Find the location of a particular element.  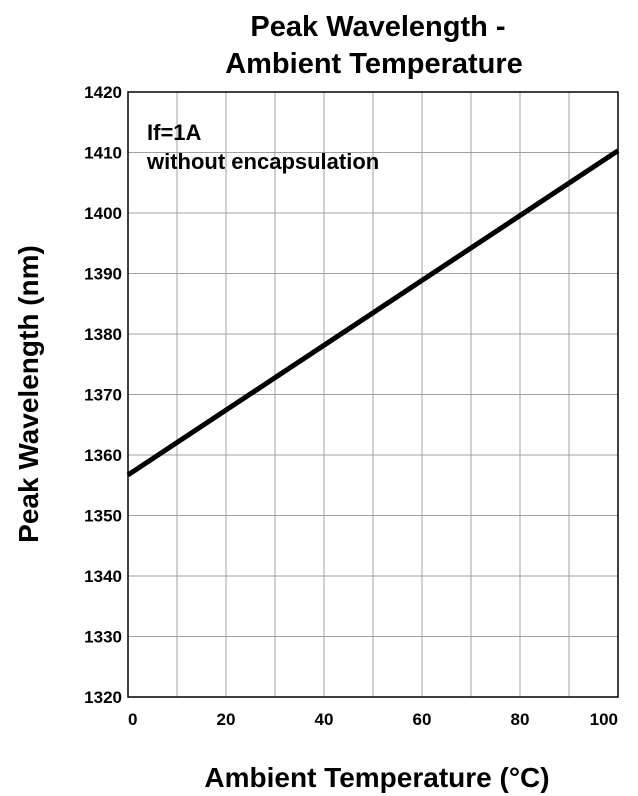

y-tick-label: 1370 is located at coordinates (103, 395).